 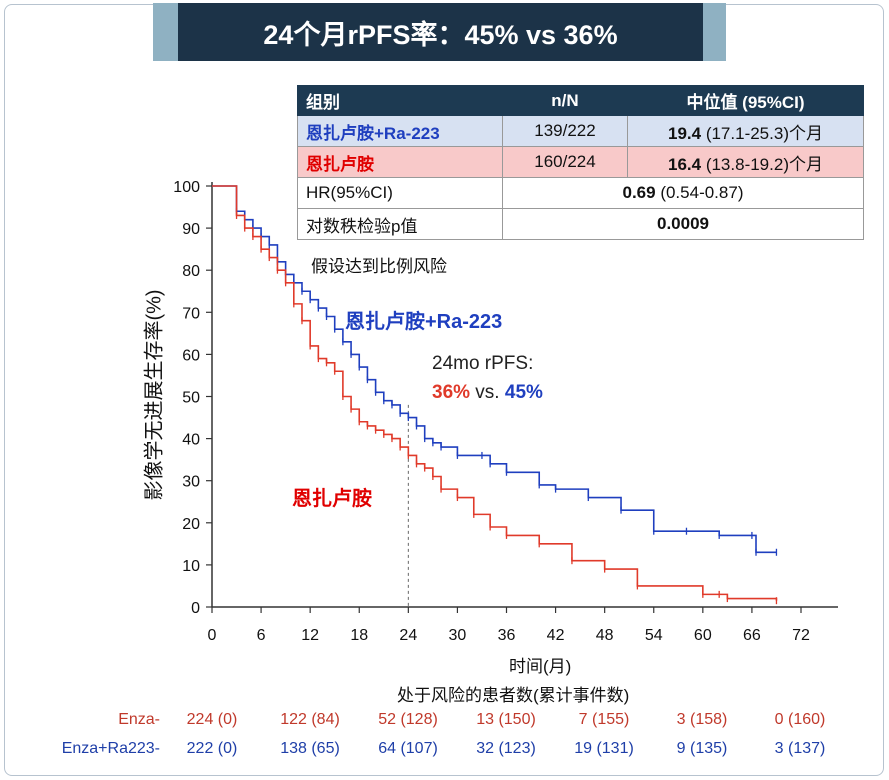 What do you see at coordinates (762, 133) in the screenshot?
I see `median-ci: (17.1-25.3)个月` at bounding box center [762, 133].